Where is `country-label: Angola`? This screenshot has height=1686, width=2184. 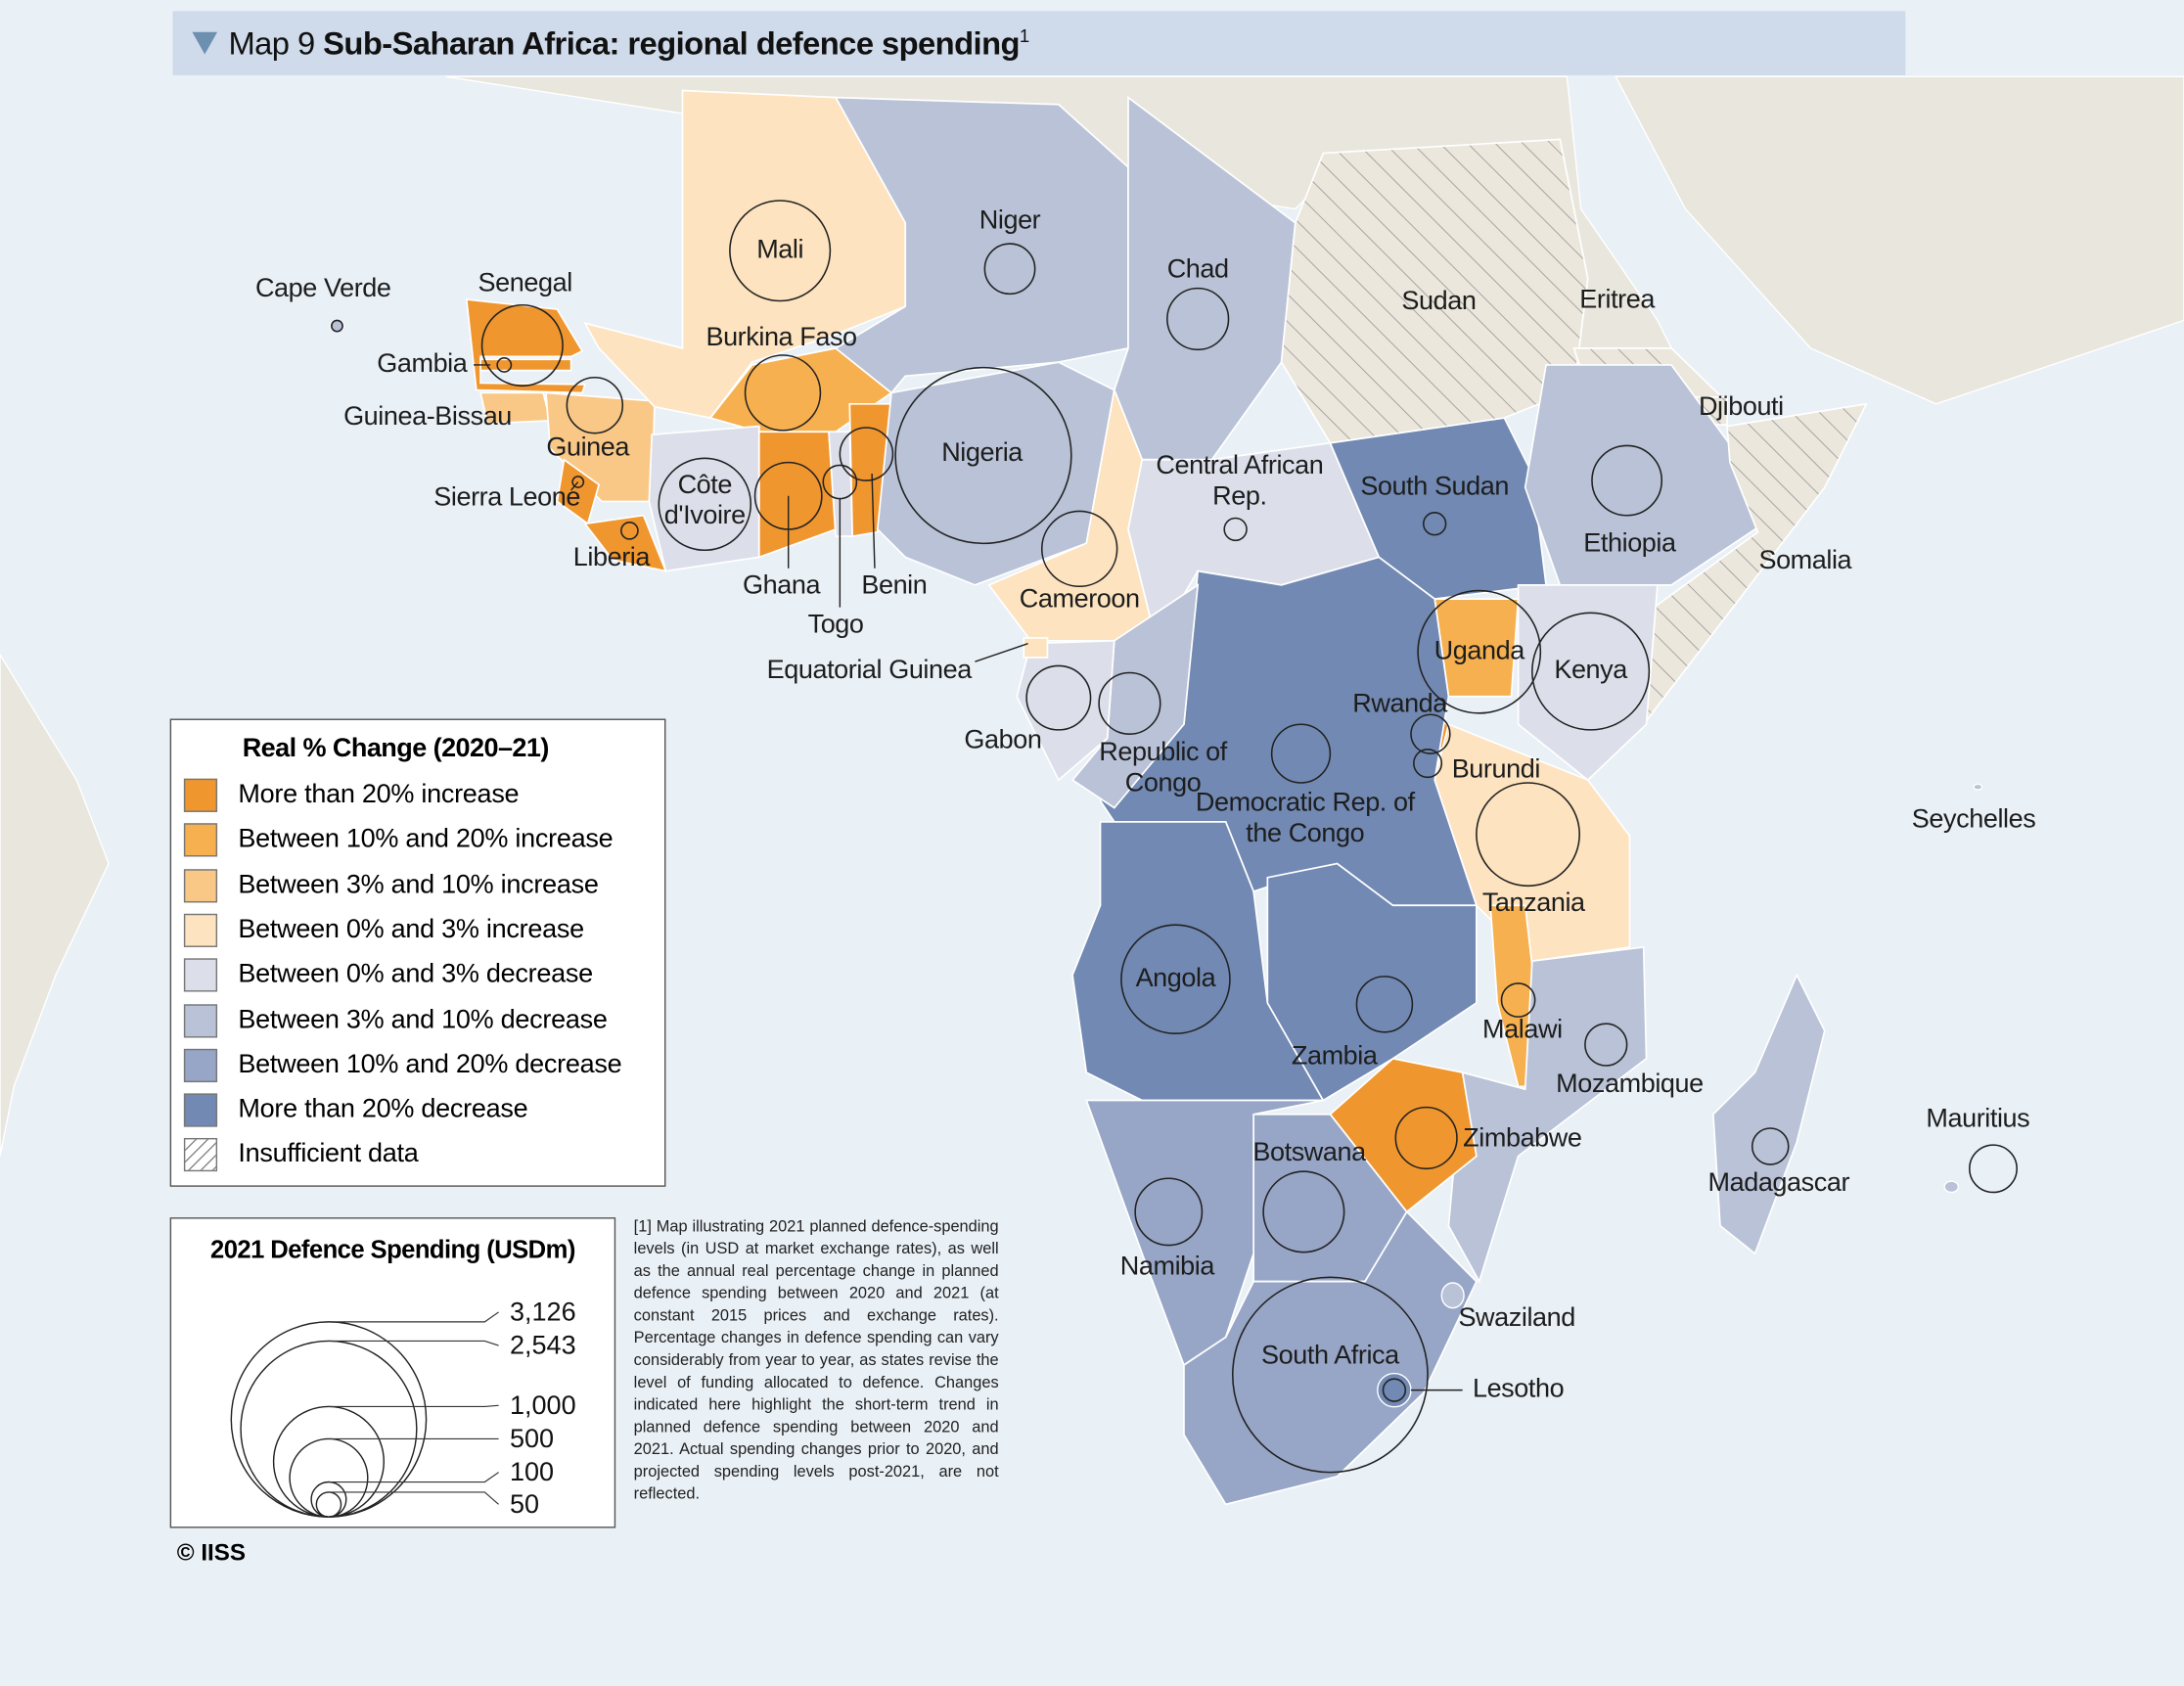 country-label: Angola is located at coordinates (1175, 979).